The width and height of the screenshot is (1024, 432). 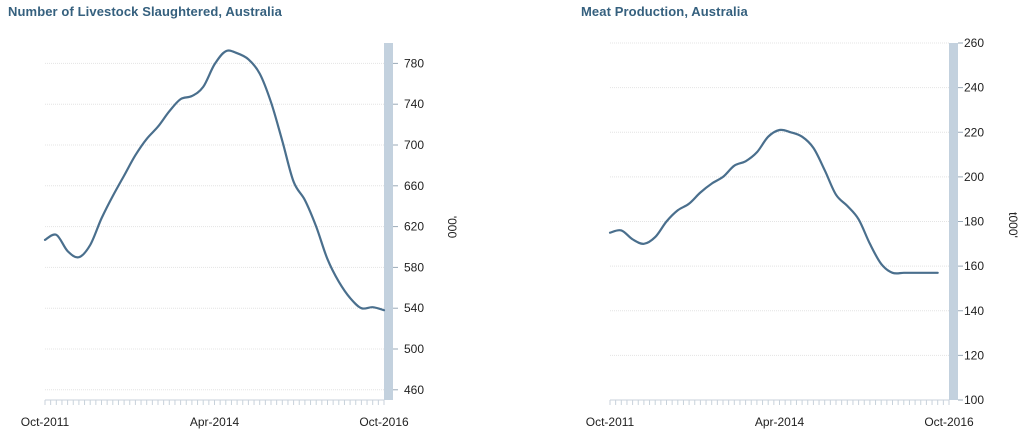 I want to click on y-tick-label: 780, so click(x=414, y=63).